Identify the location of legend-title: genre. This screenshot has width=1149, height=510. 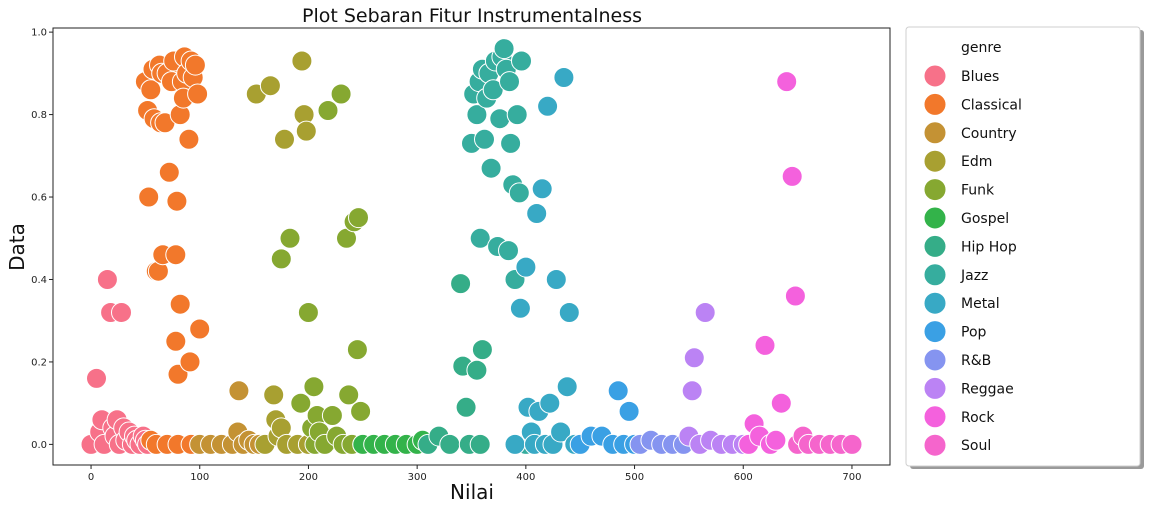
(981, 48).